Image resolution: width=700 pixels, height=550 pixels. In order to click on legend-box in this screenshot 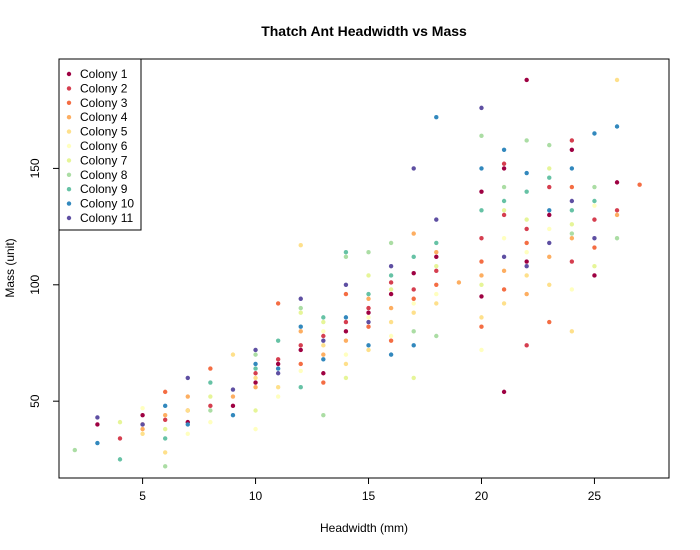, I will do `click(100, 144)`.